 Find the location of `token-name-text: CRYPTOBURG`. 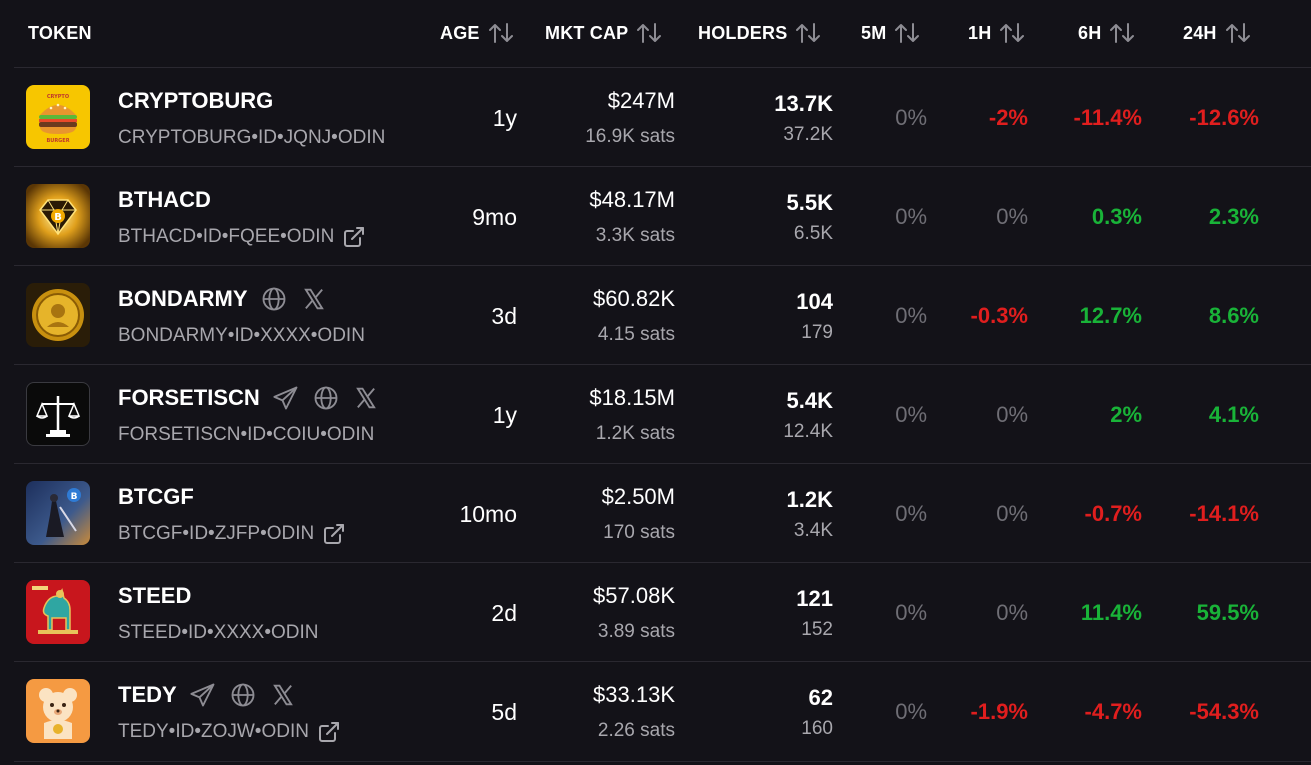

token-name-text: CRYPTOBURG is located at coordinates (196, 100).